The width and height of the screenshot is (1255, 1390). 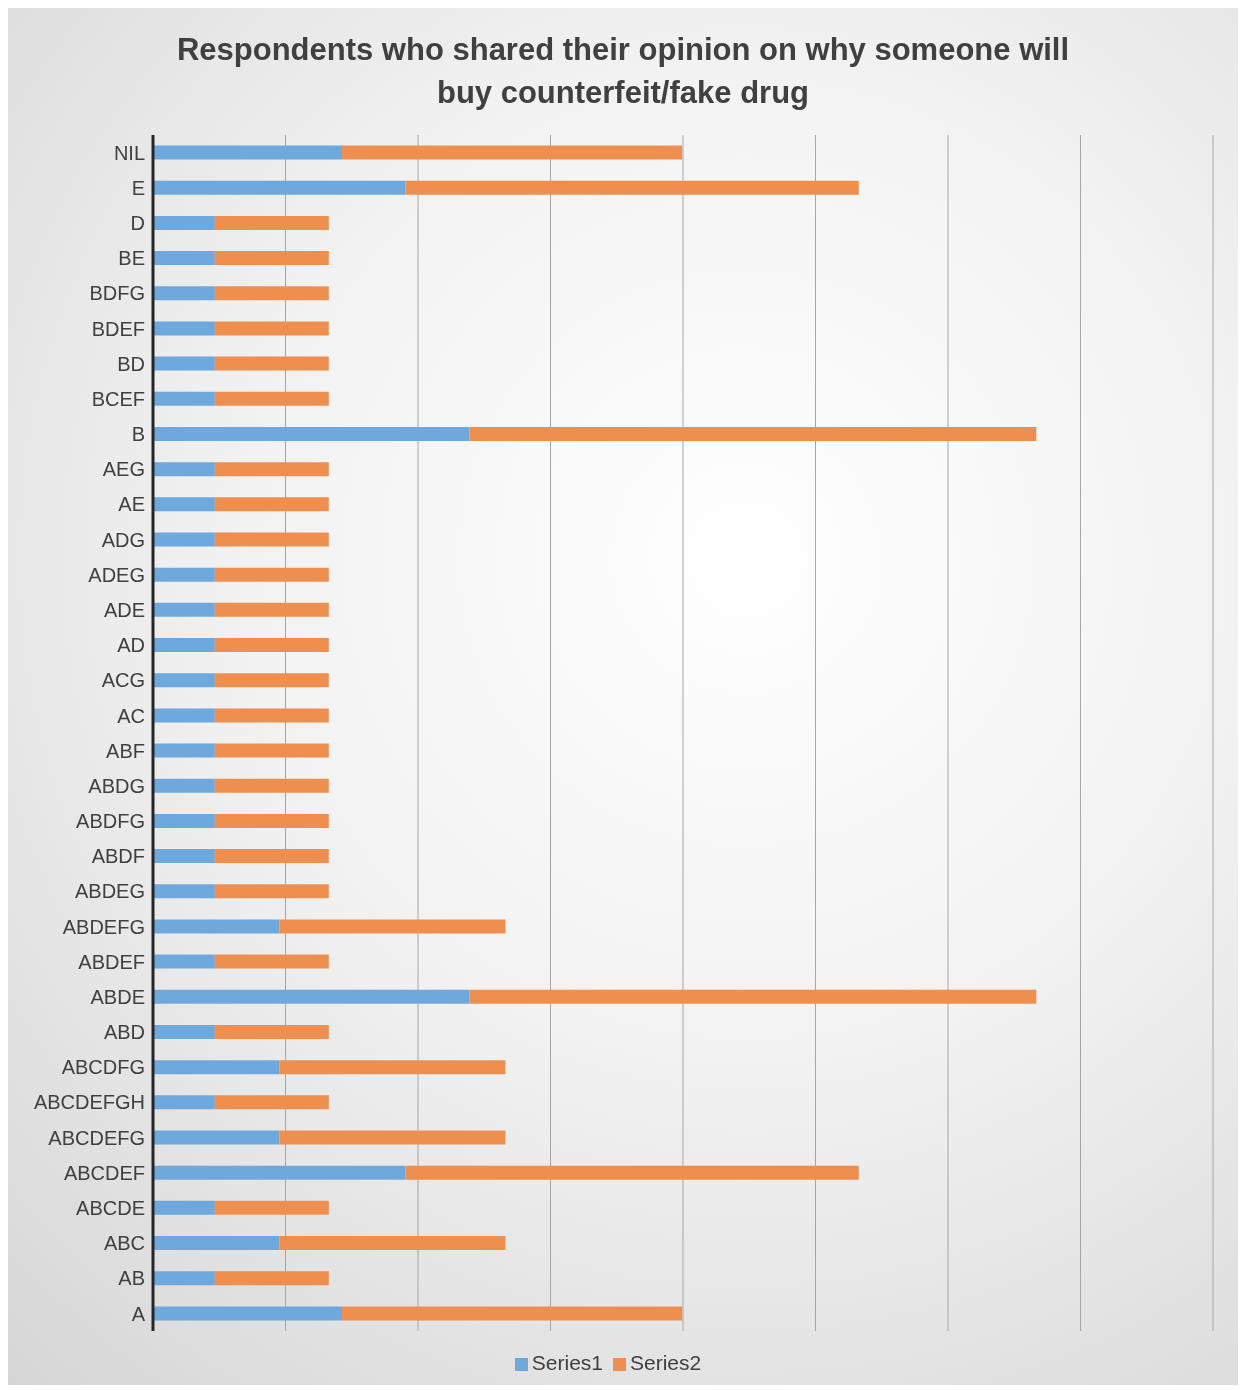 I want to click on y-tick-label: ABC, so click(x=124, y=1242).